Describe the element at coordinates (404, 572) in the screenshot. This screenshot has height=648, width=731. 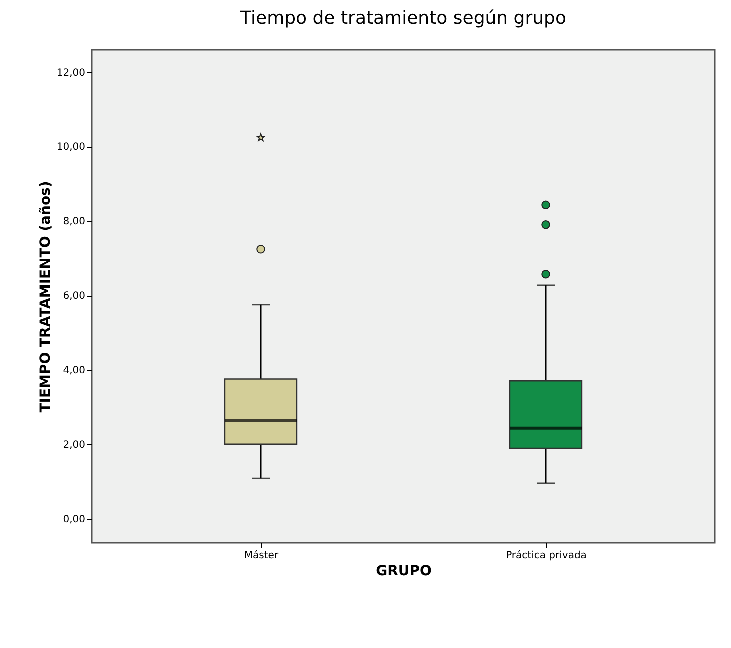
I see `x-axis-title: GRUPO` at that location.